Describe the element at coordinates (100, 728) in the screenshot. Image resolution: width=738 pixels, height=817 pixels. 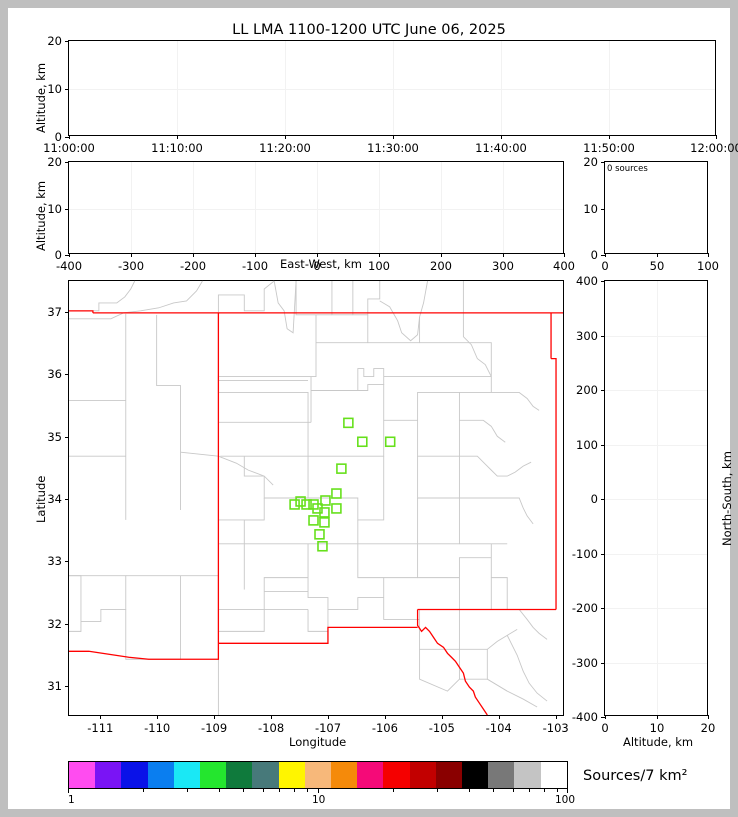
I see `x-tick-label: -111` at that location.